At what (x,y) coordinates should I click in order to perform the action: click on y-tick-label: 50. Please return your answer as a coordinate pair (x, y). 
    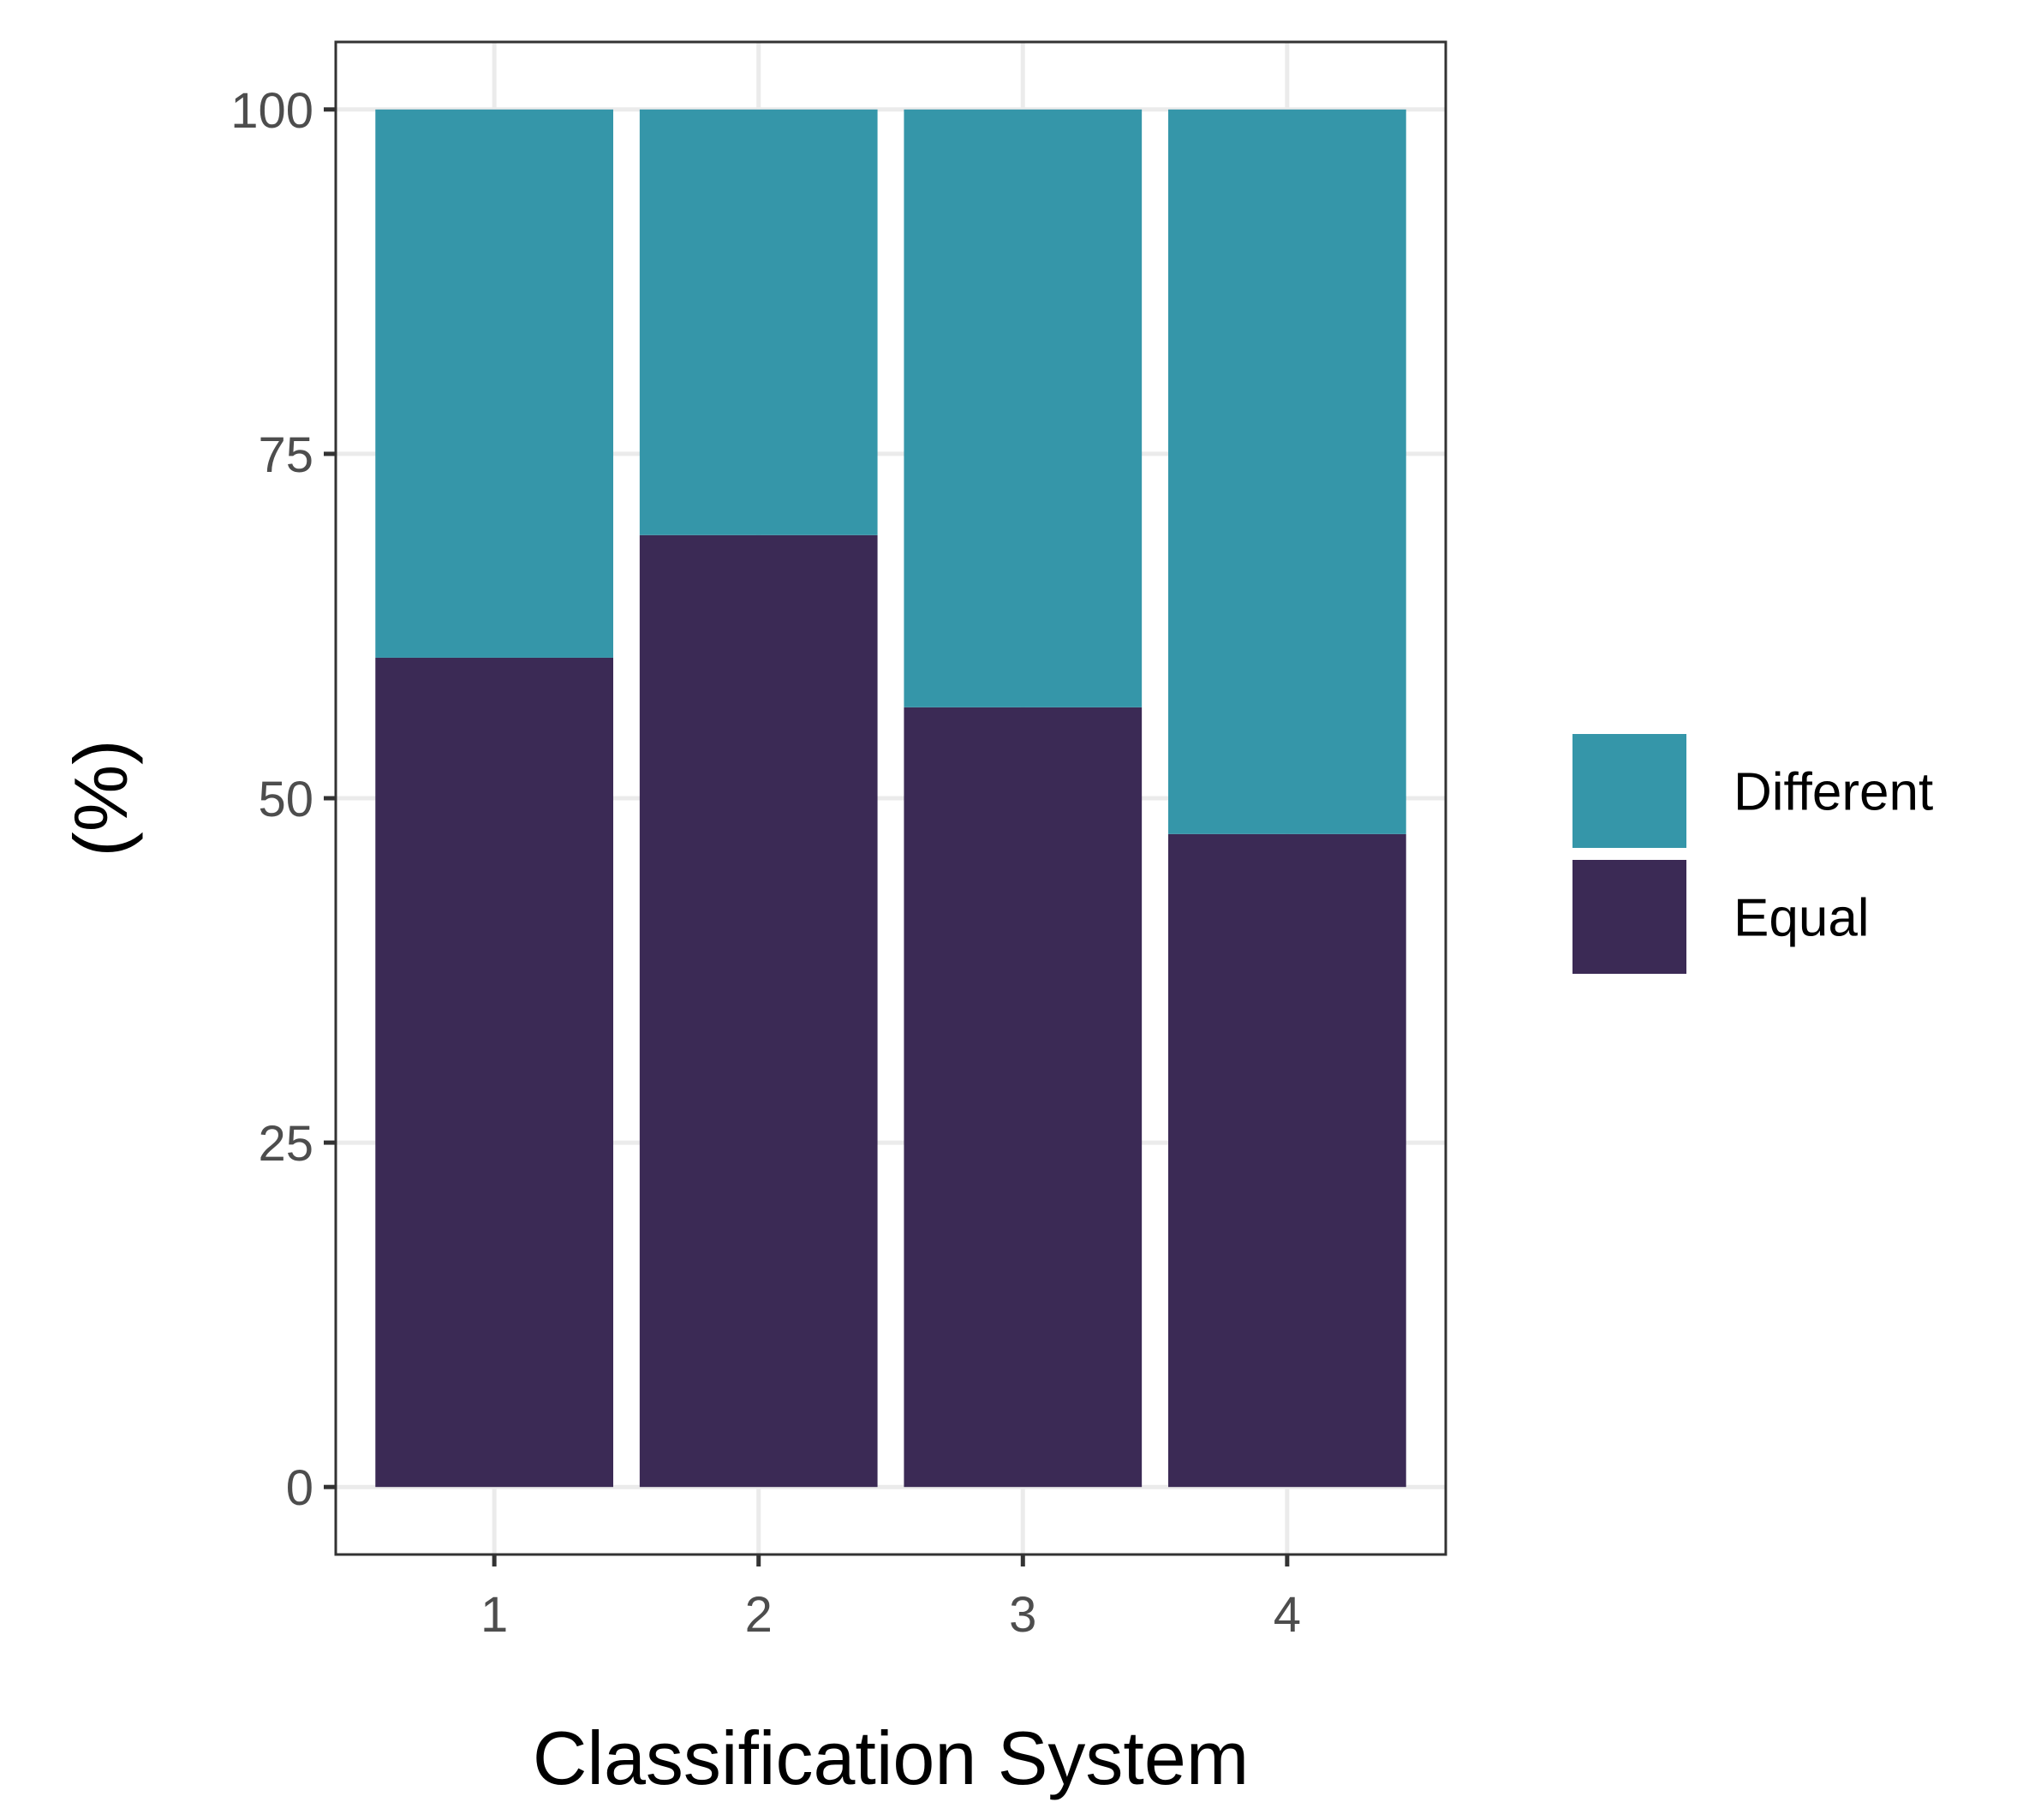
    Looking at the image, I should click on (285, 799).